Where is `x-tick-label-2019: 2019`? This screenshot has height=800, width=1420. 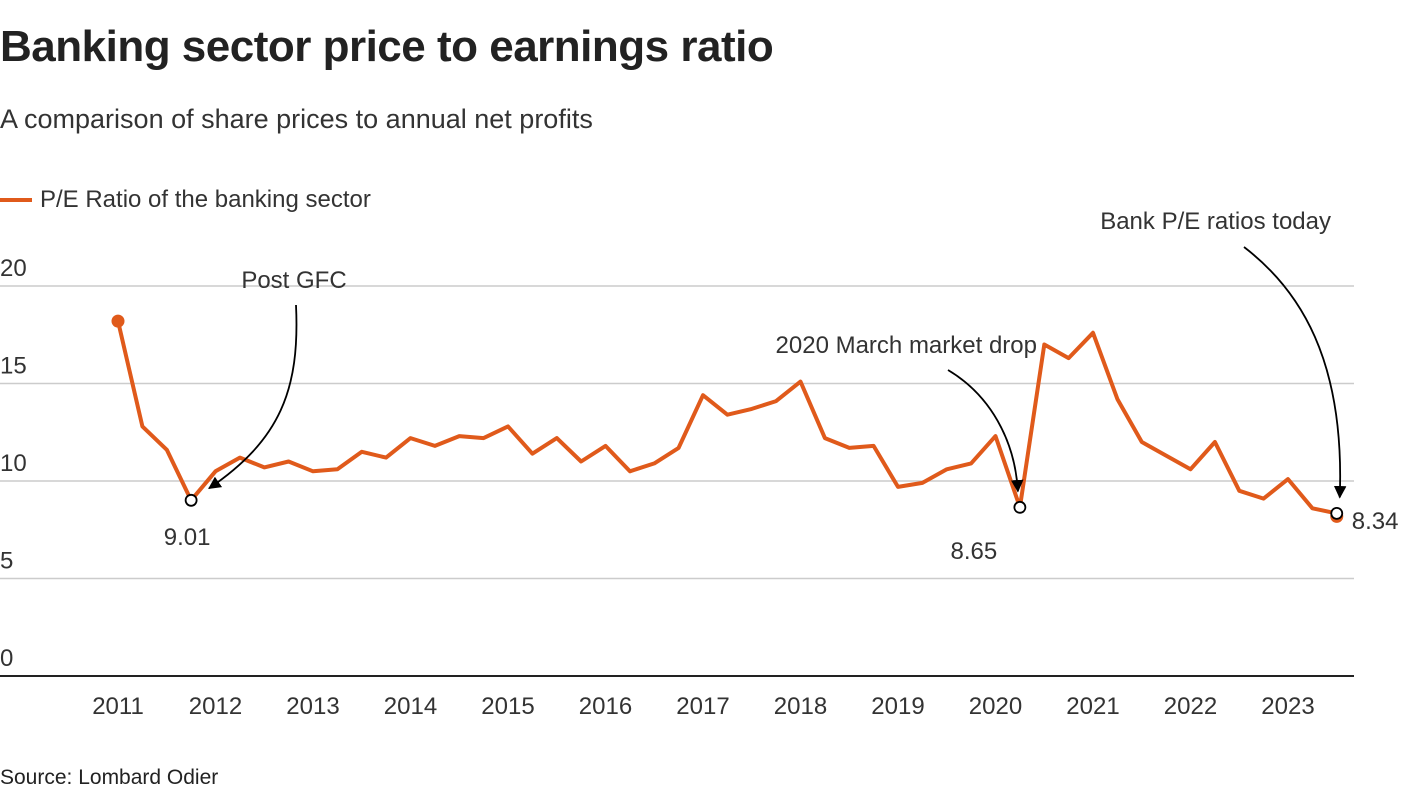
x-tick-label-2019: 2019 is located at coordinates (897, 706).